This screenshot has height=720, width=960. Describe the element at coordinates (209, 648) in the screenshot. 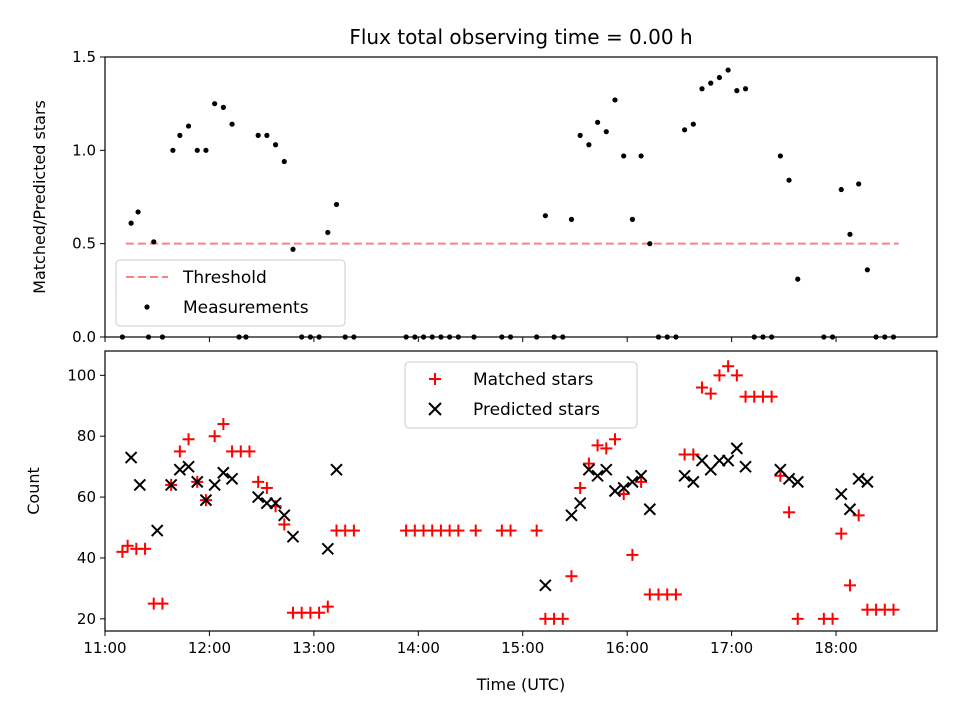

I see `bottom-x-tick-label: 12:00` at that location.